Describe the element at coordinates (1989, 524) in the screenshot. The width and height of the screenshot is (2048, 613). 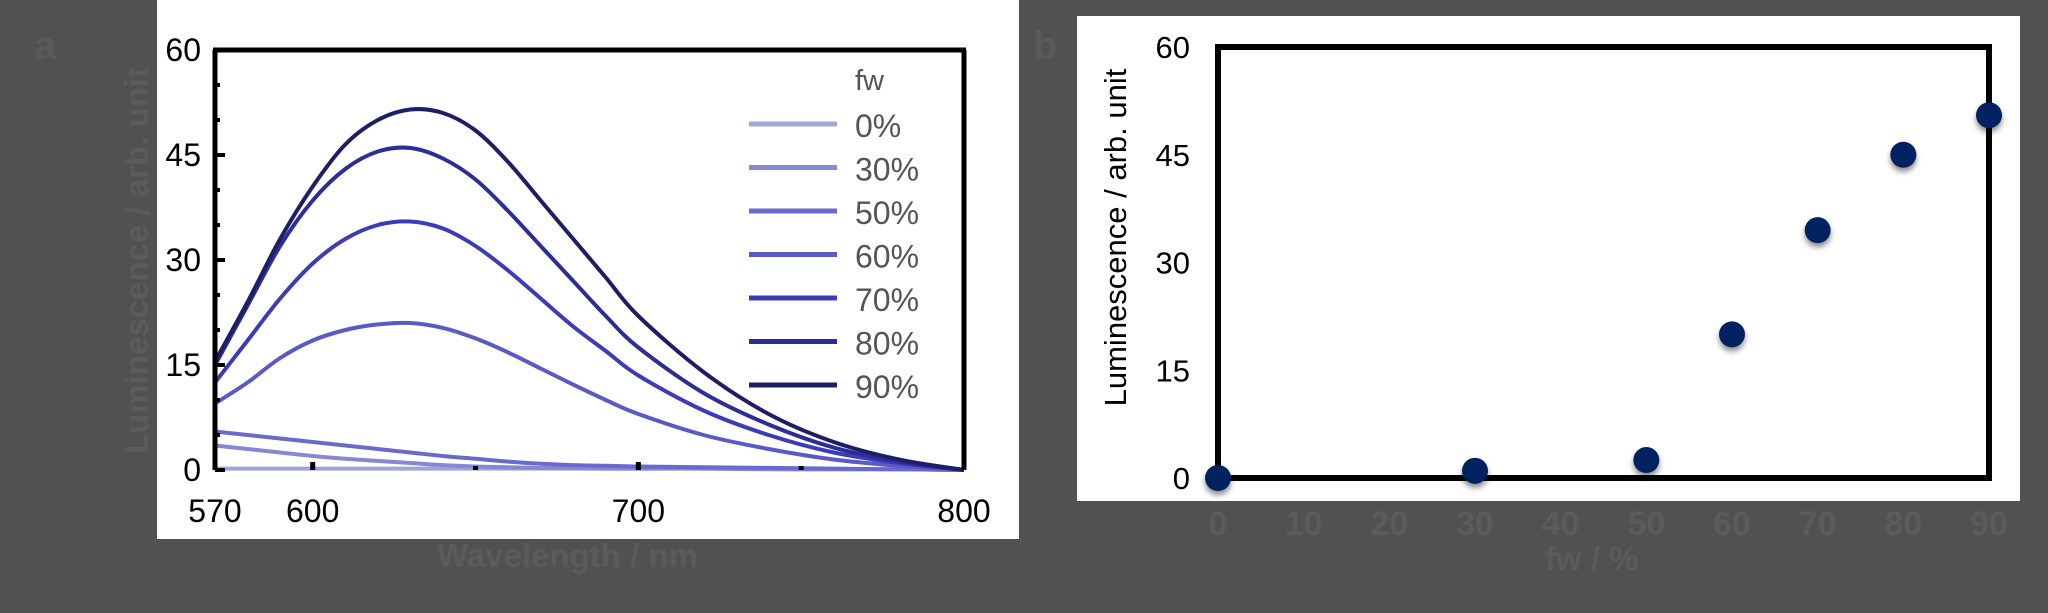
I see `x-tick-label: 90` at that location.